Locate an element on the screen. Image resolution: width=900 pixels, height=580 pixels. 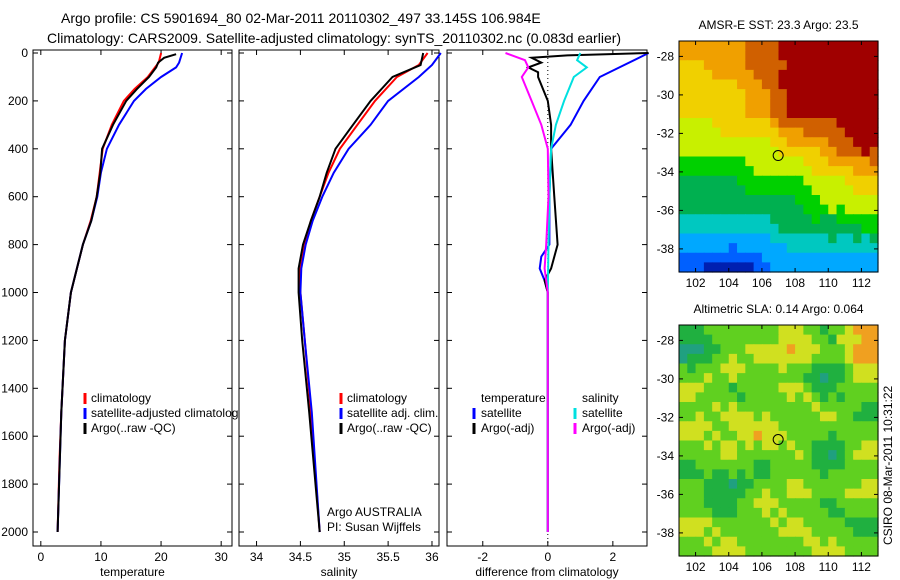
lon-tick-label: 112 is located at coordinates (861, 283).